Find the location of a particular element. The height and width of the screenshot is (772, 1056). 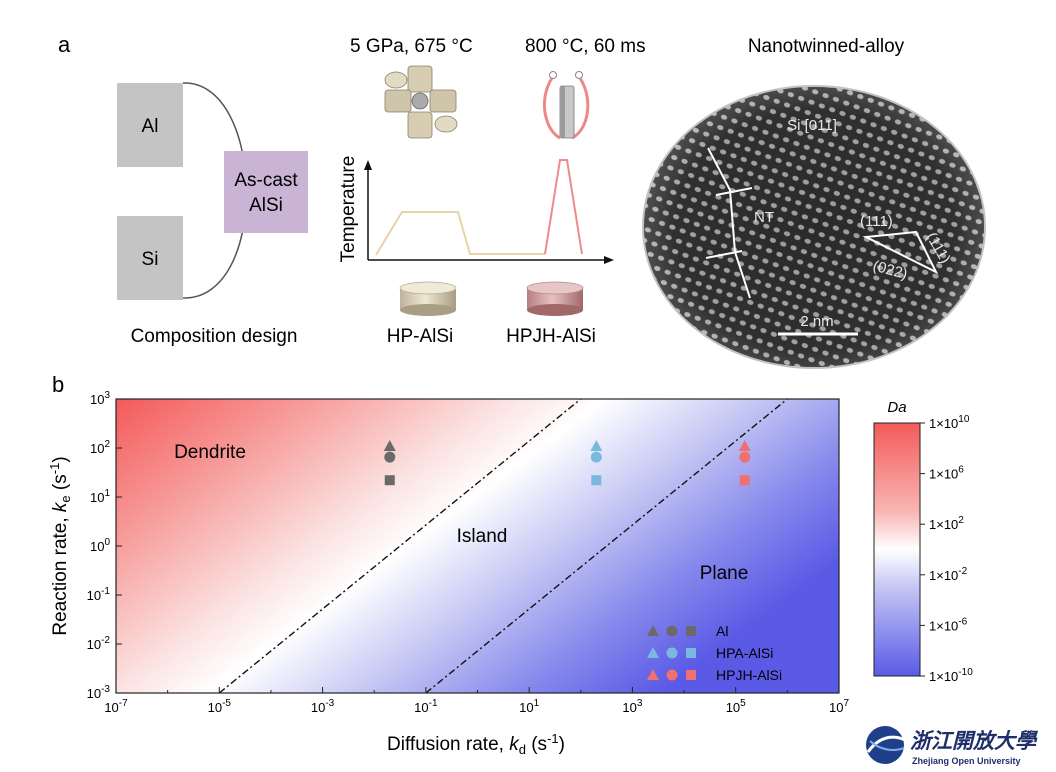

hpjh-sample-cylinder-icon is located at coordinates (555, 298).